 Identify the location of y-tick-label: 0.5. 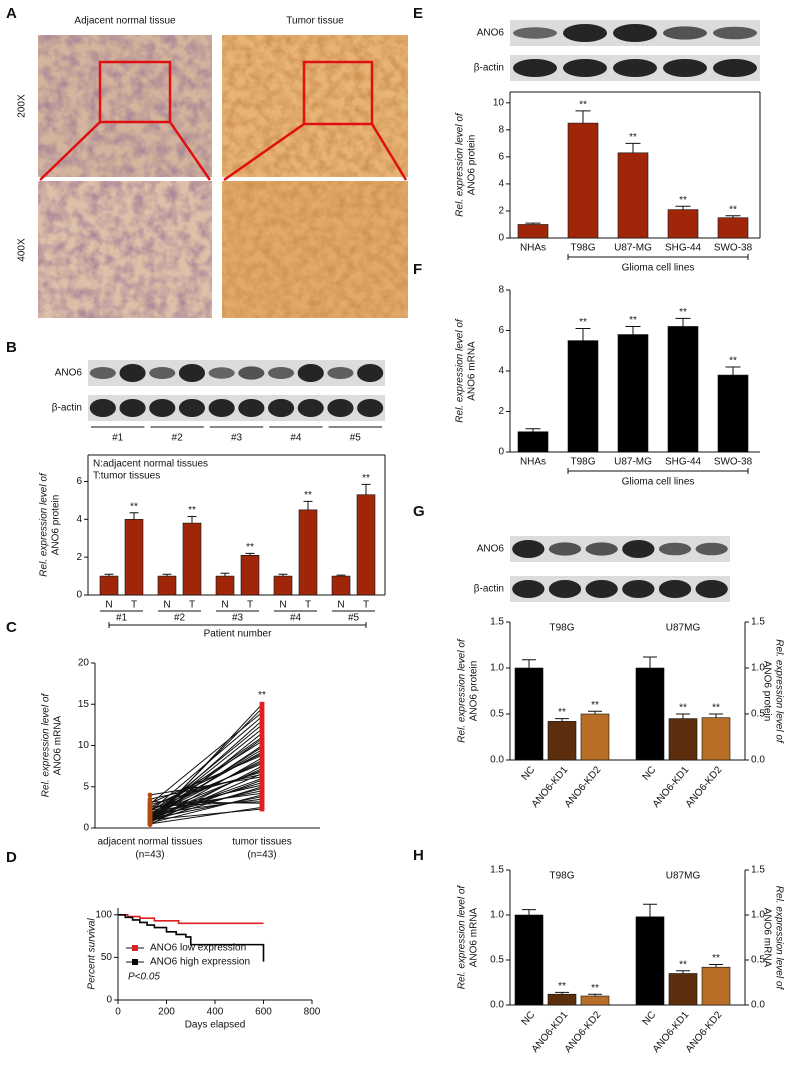
(497, 714).